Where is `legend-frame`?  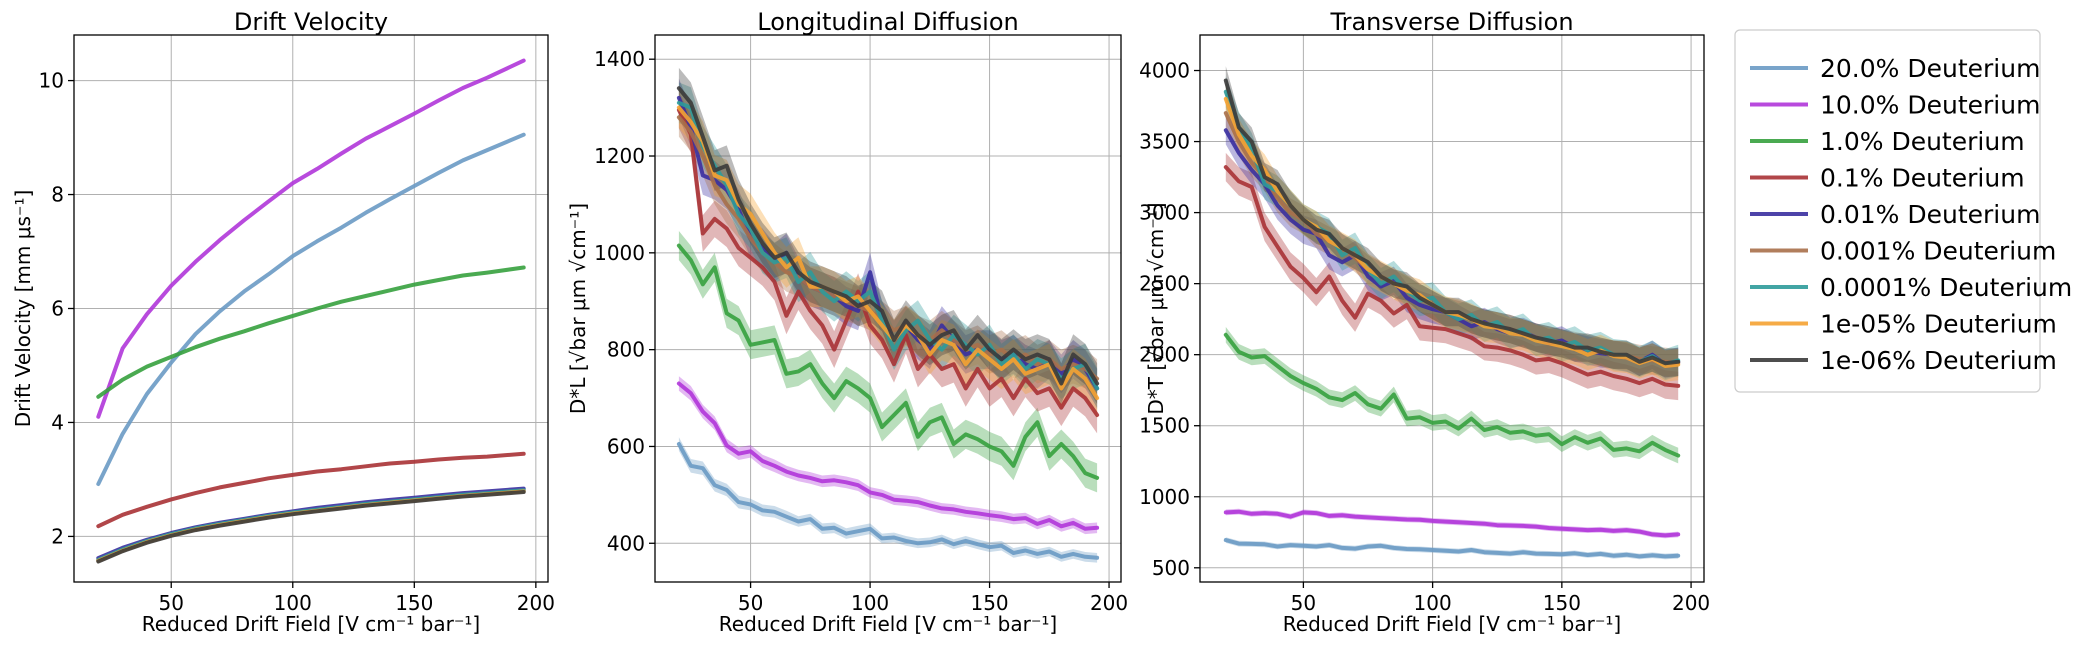 legend-frame is located at coordinates (1887, 211).